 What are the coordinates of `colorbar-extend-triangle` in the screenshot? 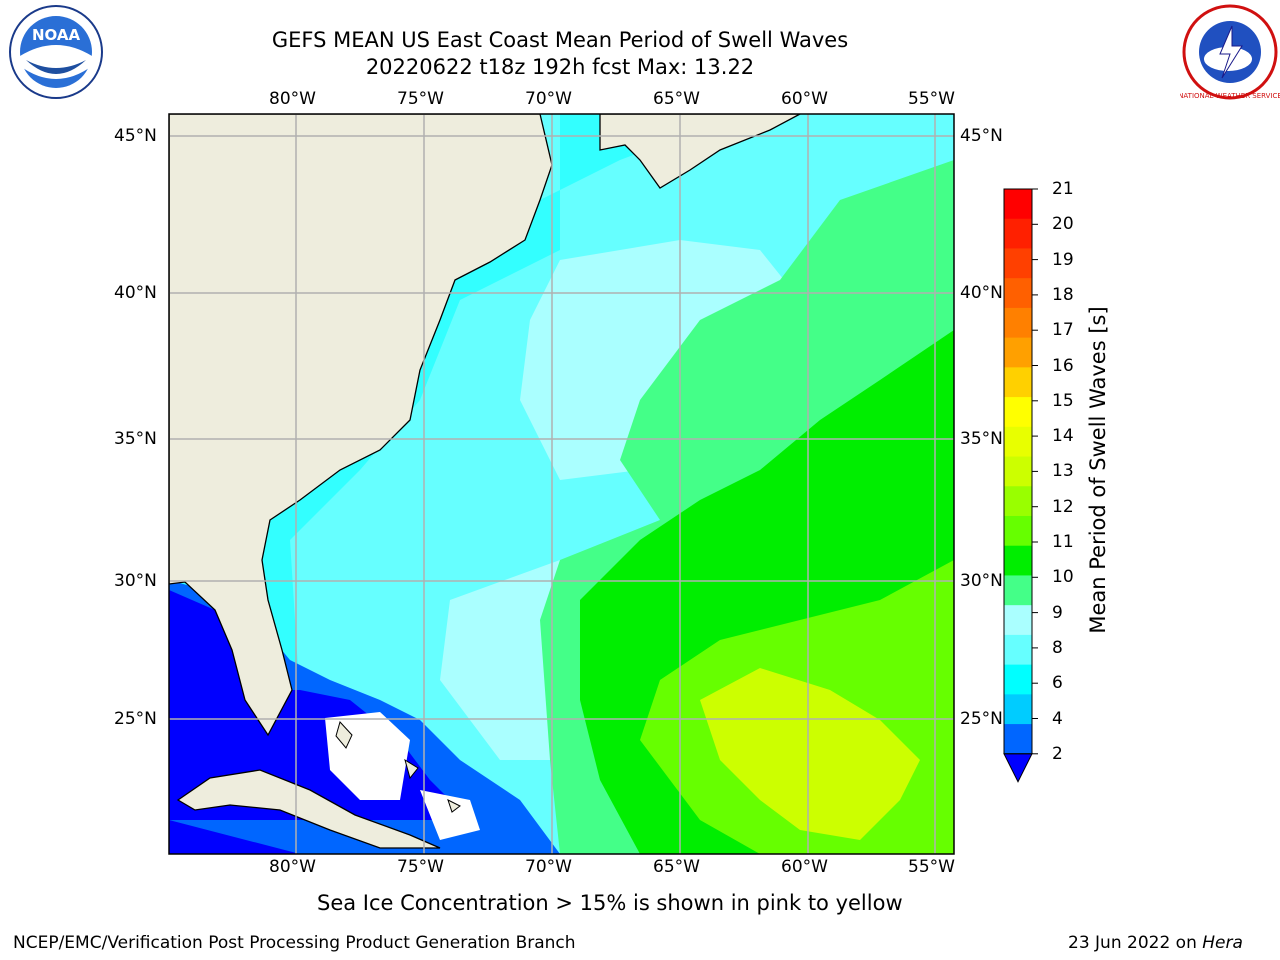 It's located at (1018, 768).